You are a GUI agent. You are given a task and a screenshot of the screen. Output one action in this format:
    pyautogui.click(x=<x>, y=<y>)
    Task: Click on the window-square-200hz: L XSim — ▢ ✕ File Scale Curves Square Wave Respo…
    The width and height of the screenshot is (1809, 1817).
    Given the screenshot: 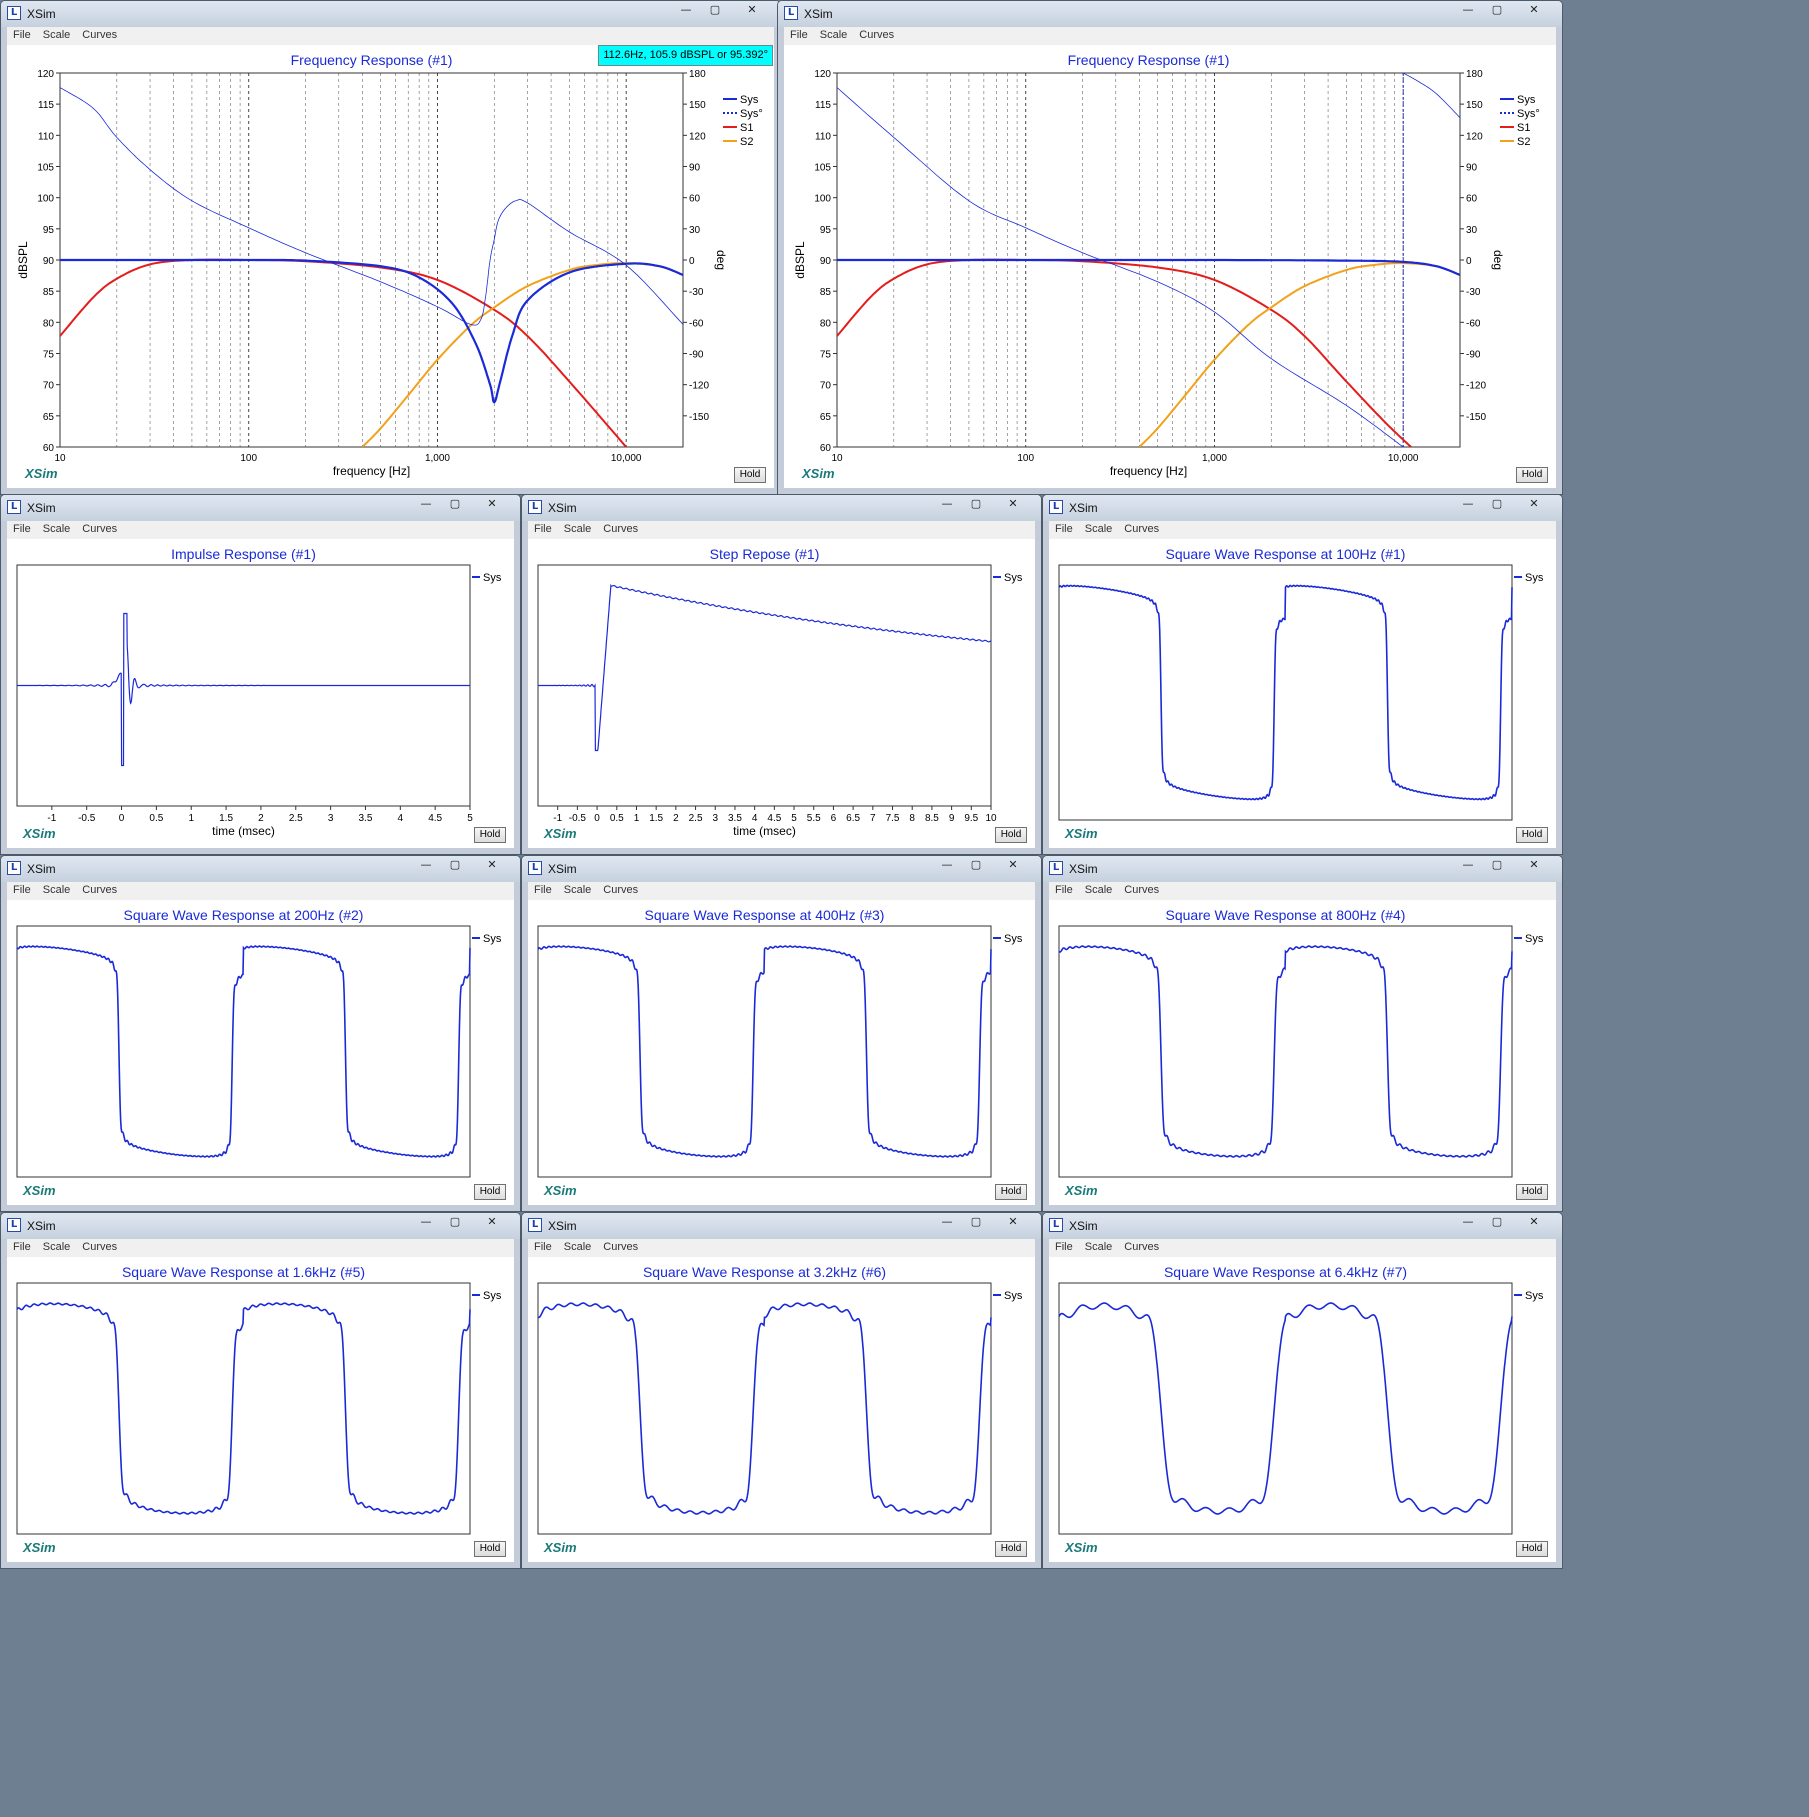 What is the action you would take?
    pyautogui.click(x=260, y=1033)
    